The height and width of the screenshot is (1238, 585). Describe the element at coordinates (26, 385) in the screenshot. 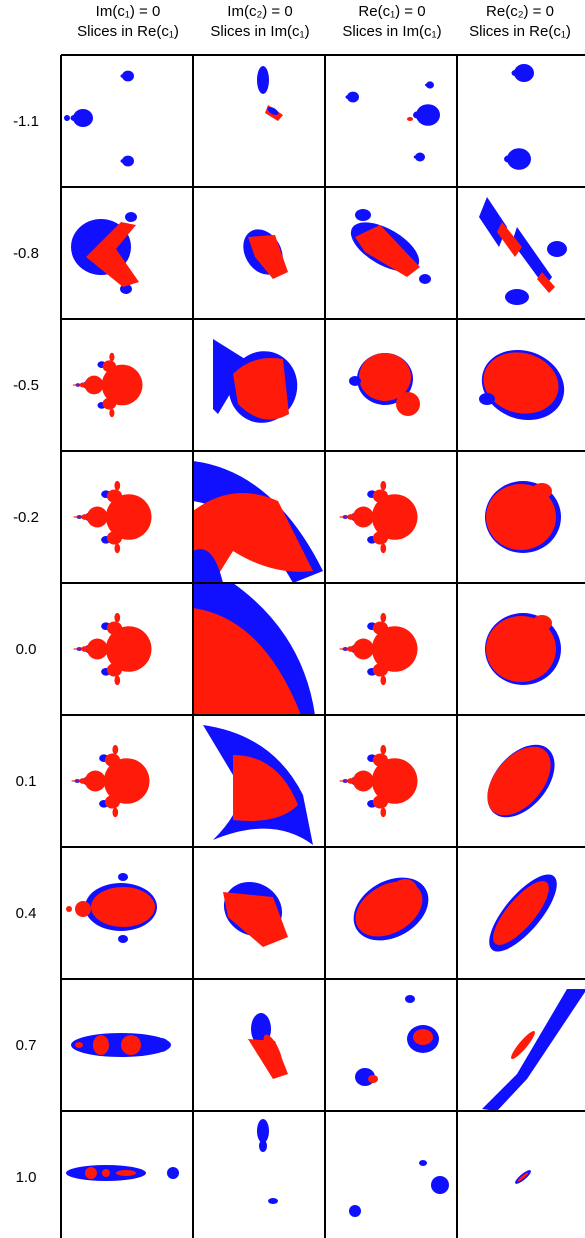

I see `row-label-3: -0.5` at that location.